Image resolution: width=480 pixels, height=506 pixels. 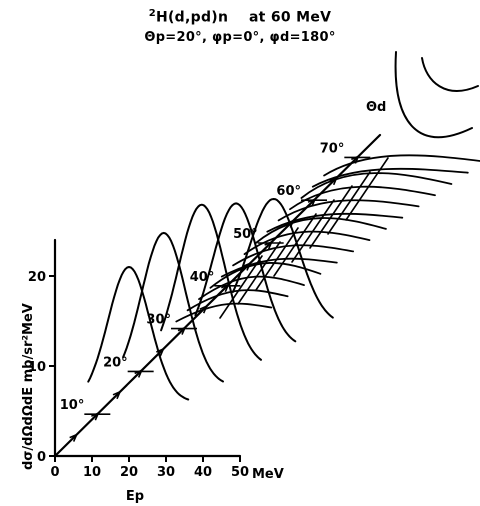 What do you see at coordinates (166, 472) in the screenshot?
I see `x-tick-label: 30` at bounding box center [166, 472].